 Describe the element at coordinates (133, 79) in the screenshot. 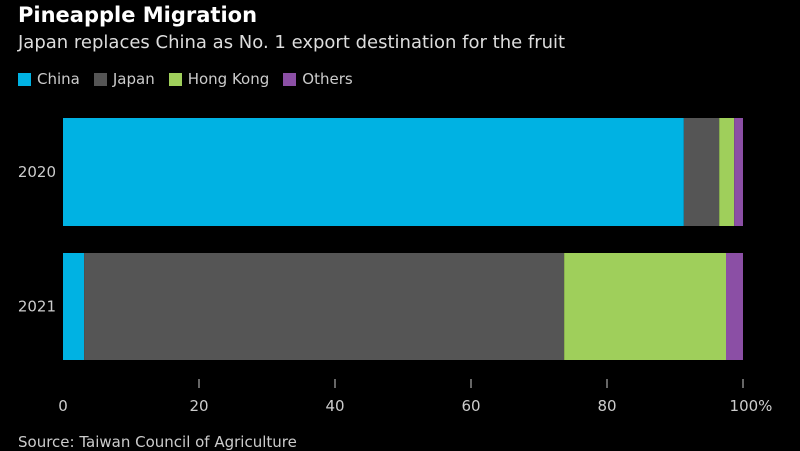

I see `legend-label: Japan` at that location.